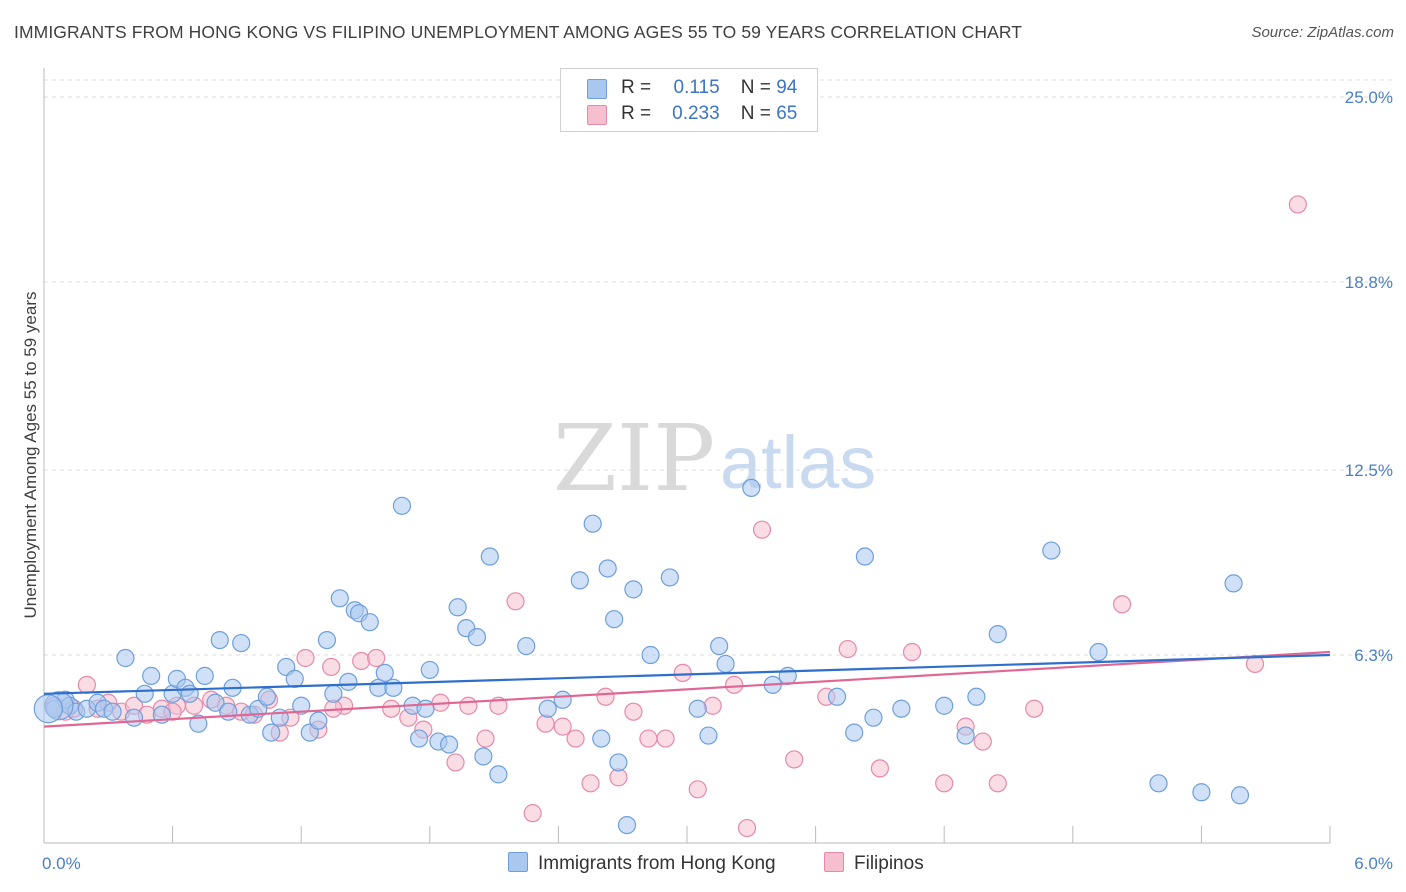 The height and width of the screenshot is (892, 1406). What do you see at coordinates (696, 87) in the screenshot?
I see `legend-r-value: 0.115` at bounding box center [696, 87].